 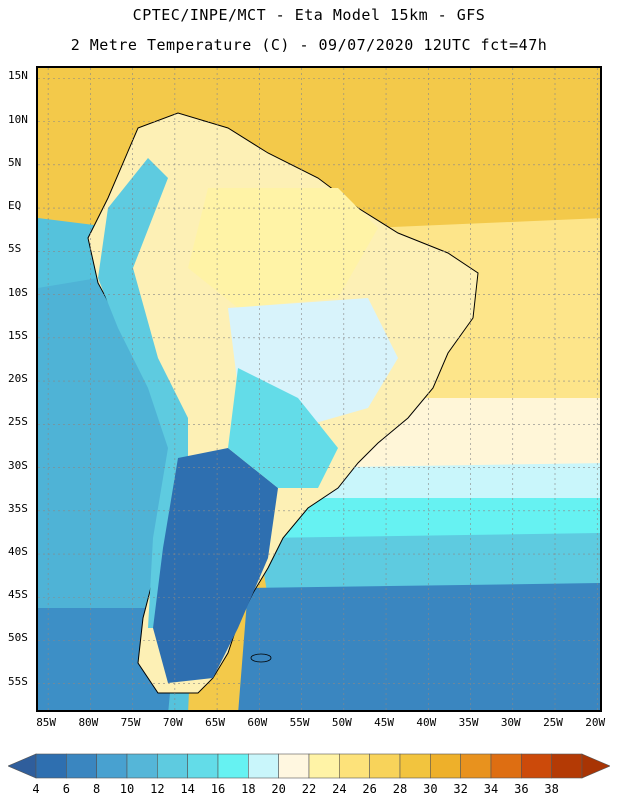 What do you see at coordinates (257, 722) in the screenshot?
I see `lon-tick-label: 60W` at bounding box center [257, 722].